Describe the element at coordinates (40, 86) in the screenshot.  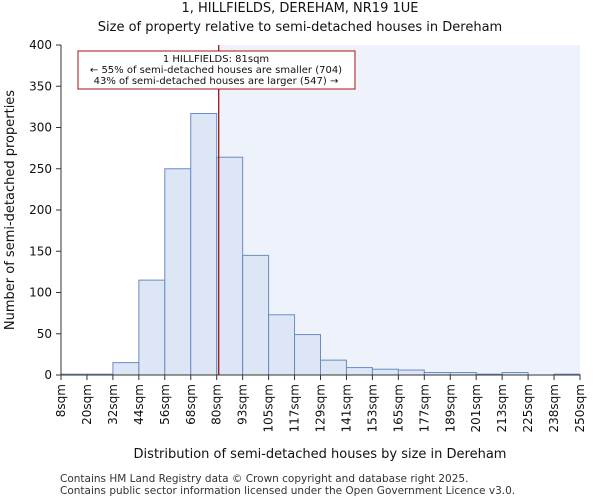
I see `y-tick-label: 350` at that location.